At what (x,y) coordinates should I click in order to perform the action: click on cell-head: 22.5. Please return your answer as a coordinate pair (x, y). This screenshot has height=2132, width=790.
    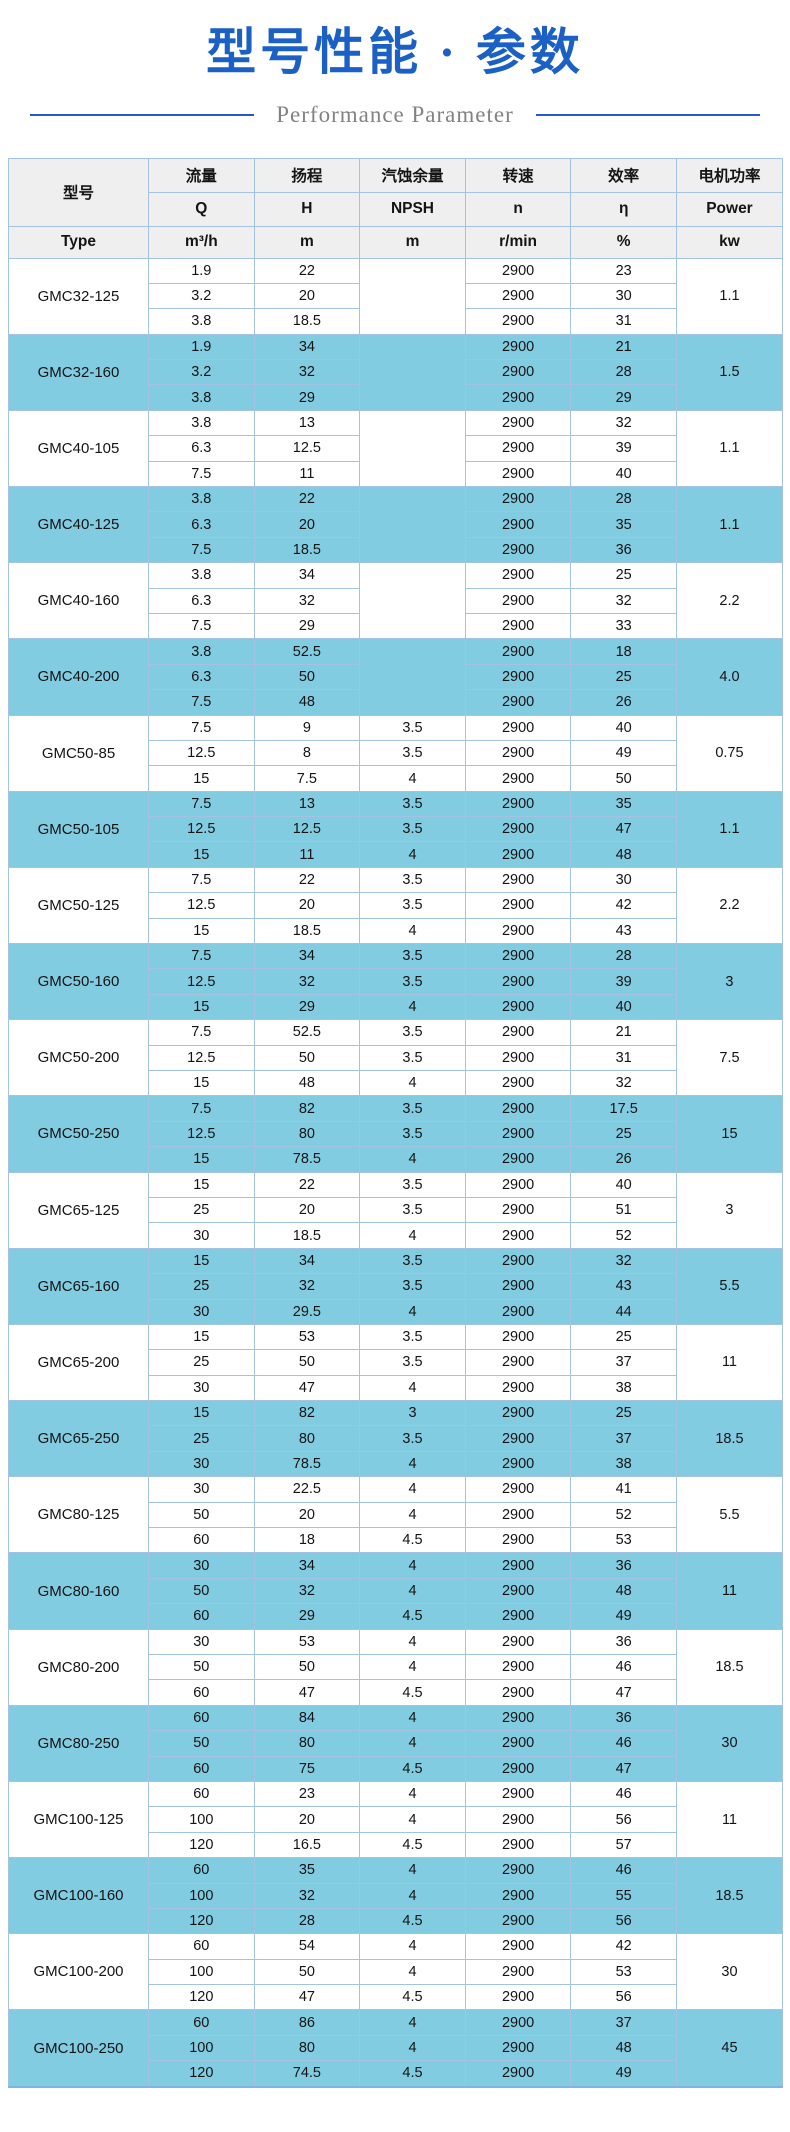
    Looking at the image, I should click on (307, 1489).